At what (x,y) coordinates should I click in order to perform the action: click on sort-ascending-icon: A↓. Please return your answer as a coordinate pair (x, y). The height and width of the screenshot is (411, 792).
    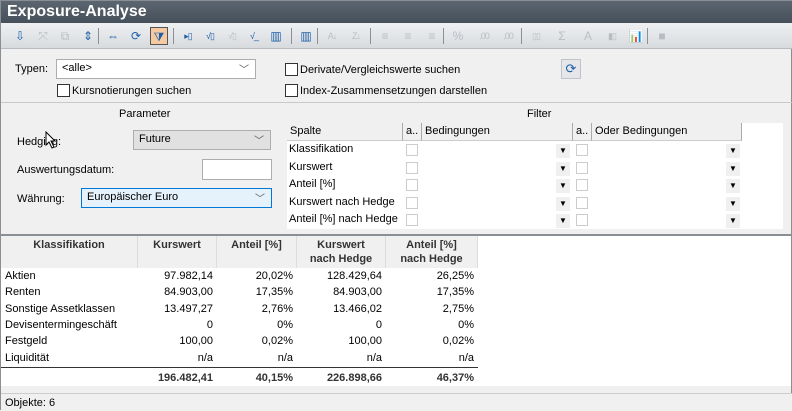
    Looking at the image, I should click on (332, 36).